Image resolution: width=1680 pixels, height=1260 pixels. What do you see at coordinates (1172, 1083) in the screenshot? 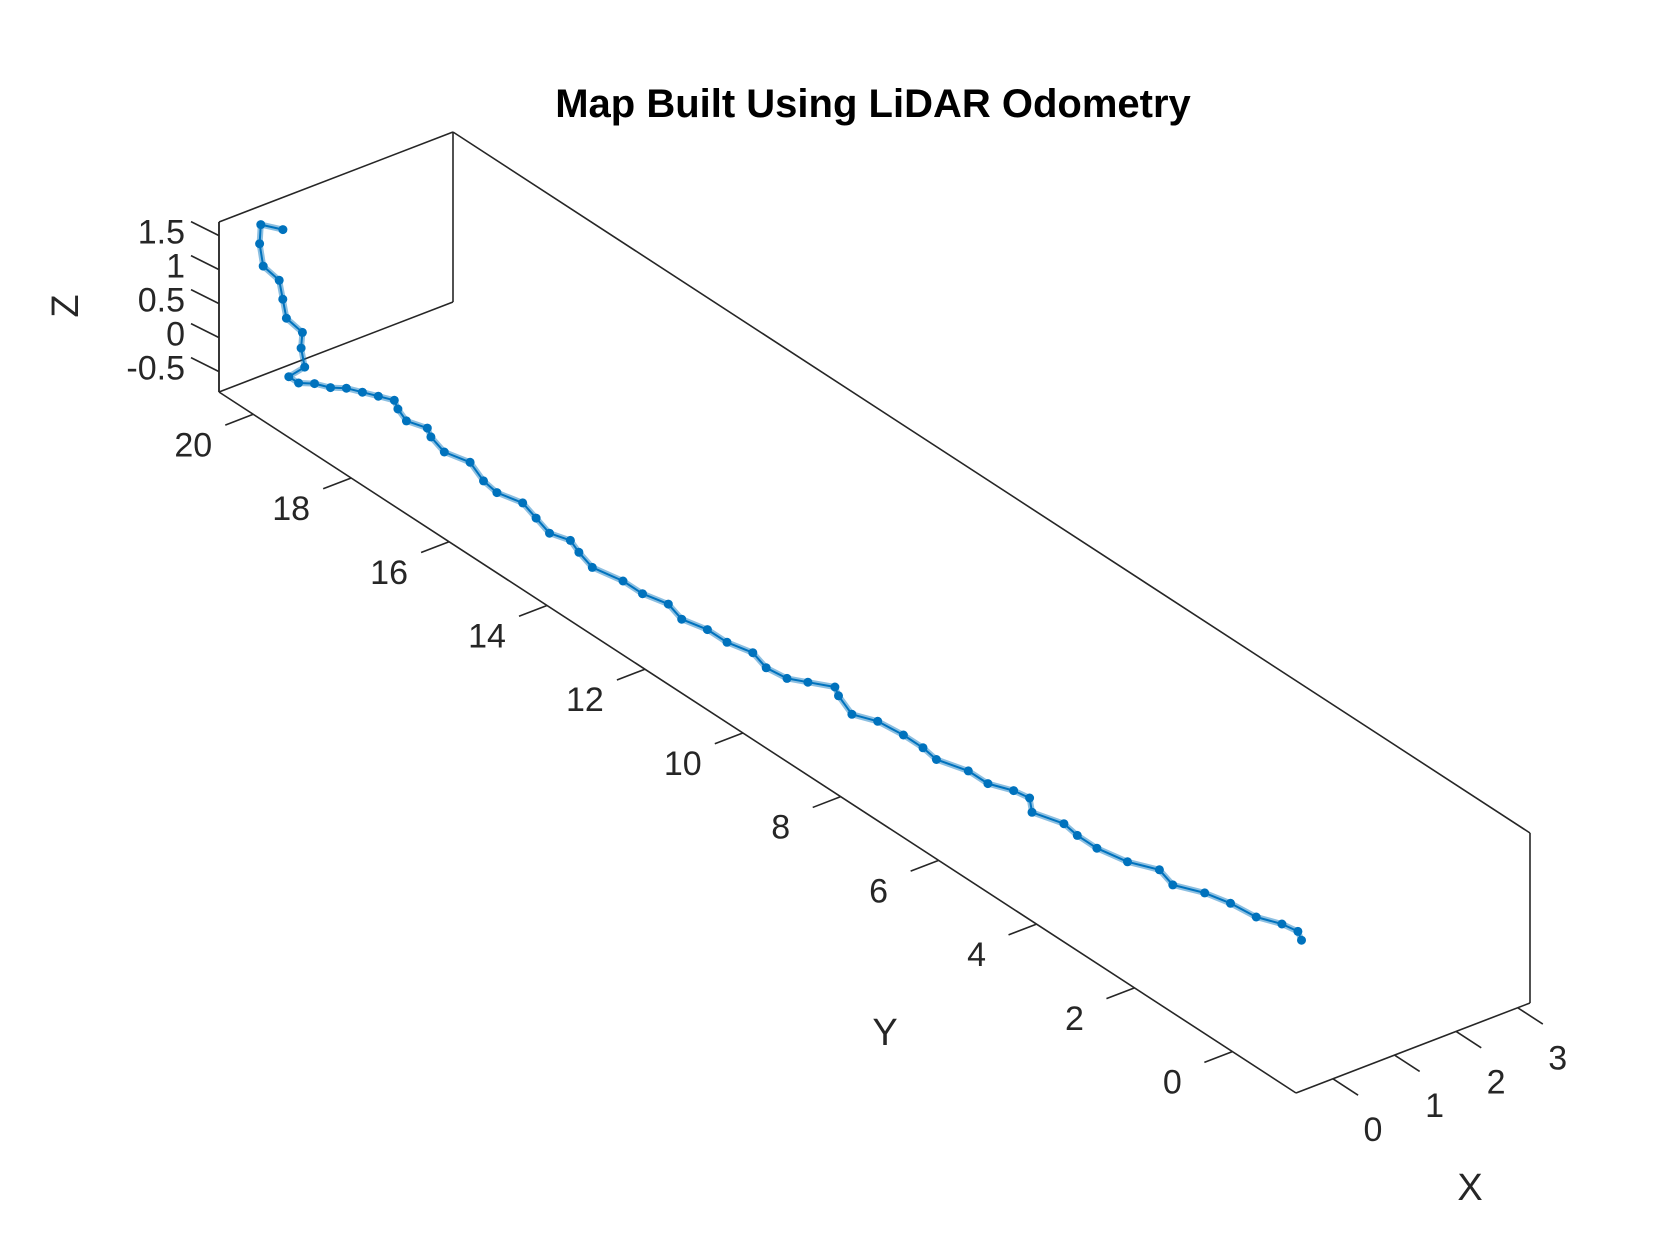
I see `y-tick-label: 0` at bounding box center [1172, 1083].